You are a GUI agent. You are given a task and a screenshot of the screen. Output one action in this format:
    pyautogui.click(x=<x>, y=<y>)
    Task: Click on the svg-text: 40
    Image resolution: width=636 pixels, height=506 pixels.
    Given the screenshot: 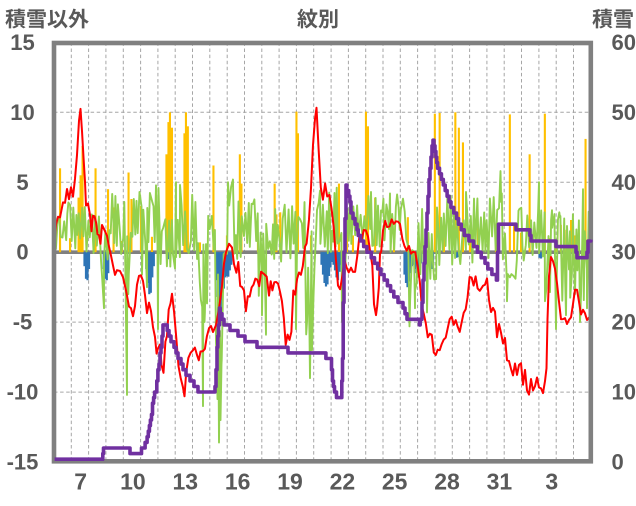 What is the action you would take?
    pyautogui.click(x=624, y=182)
    